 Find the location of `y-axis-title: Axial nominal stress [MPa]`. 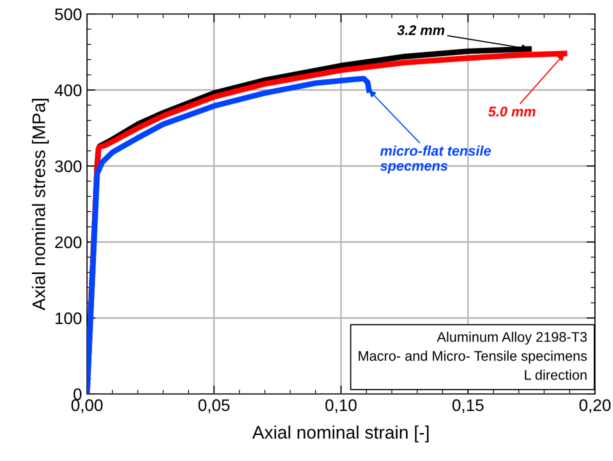

y-axis-title: Axial nominal stress [MPa] is located at coordinates (40, 204).